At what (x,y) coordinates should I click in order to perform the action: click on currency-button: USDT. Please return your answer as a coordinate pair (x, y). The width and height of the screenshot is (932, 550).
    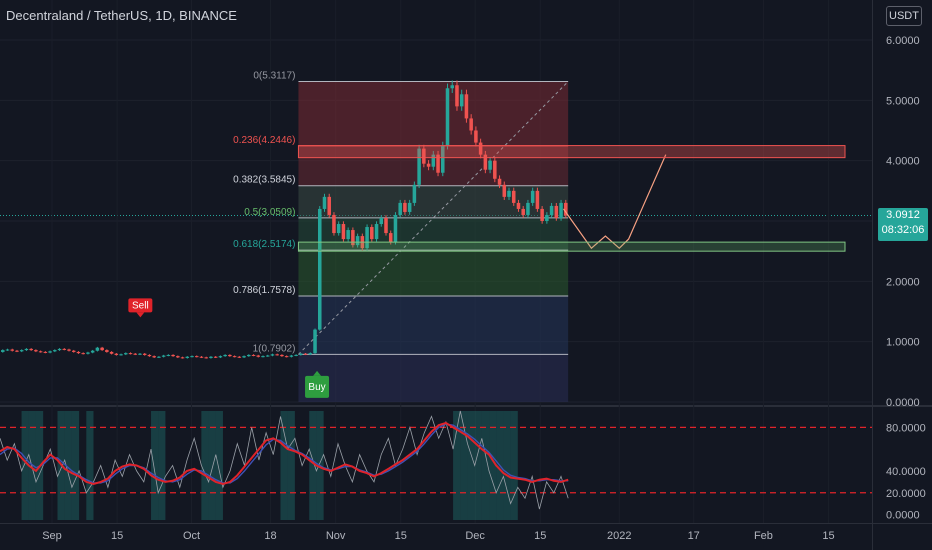
    Looking at the image, I should click on (904, 16).